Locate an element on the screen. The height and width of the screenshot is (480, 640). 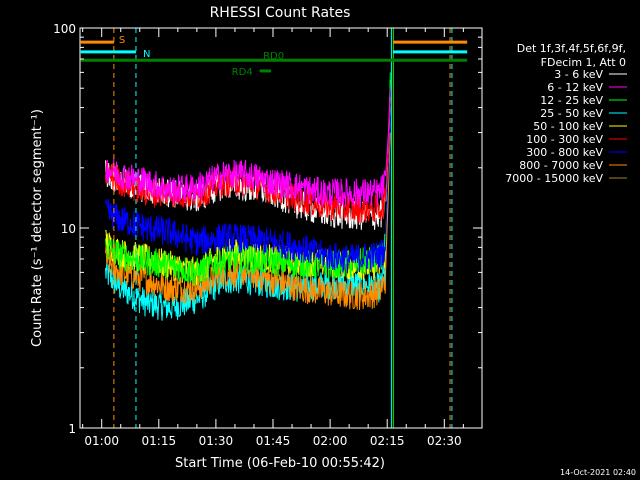
x-tick-label: 01:45 is located at coordinates (273, 441).